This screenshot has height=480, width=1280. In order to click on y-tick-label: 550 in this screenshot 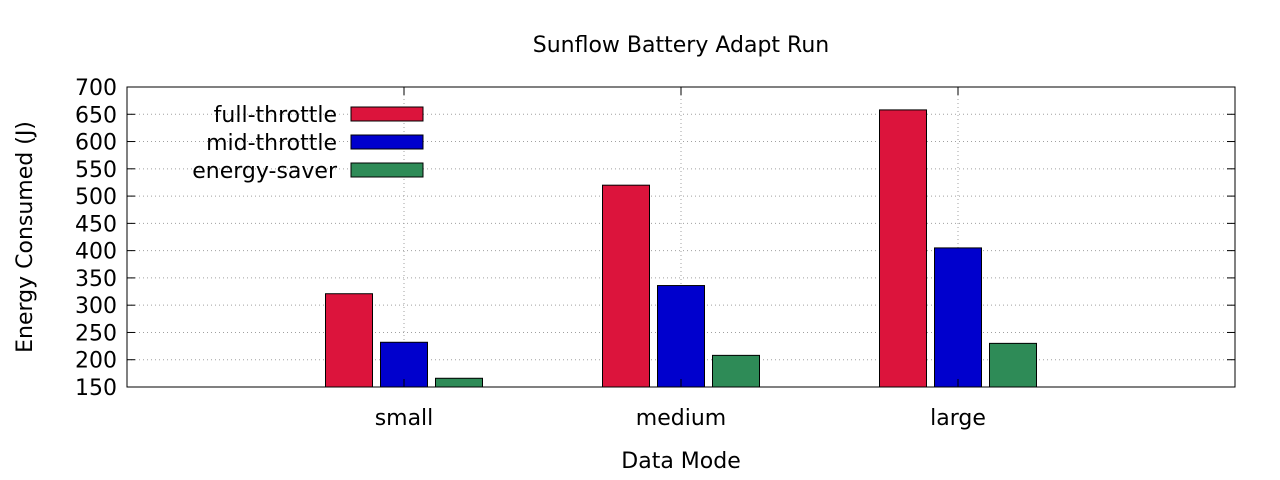, I will do `click(96, 170)`.